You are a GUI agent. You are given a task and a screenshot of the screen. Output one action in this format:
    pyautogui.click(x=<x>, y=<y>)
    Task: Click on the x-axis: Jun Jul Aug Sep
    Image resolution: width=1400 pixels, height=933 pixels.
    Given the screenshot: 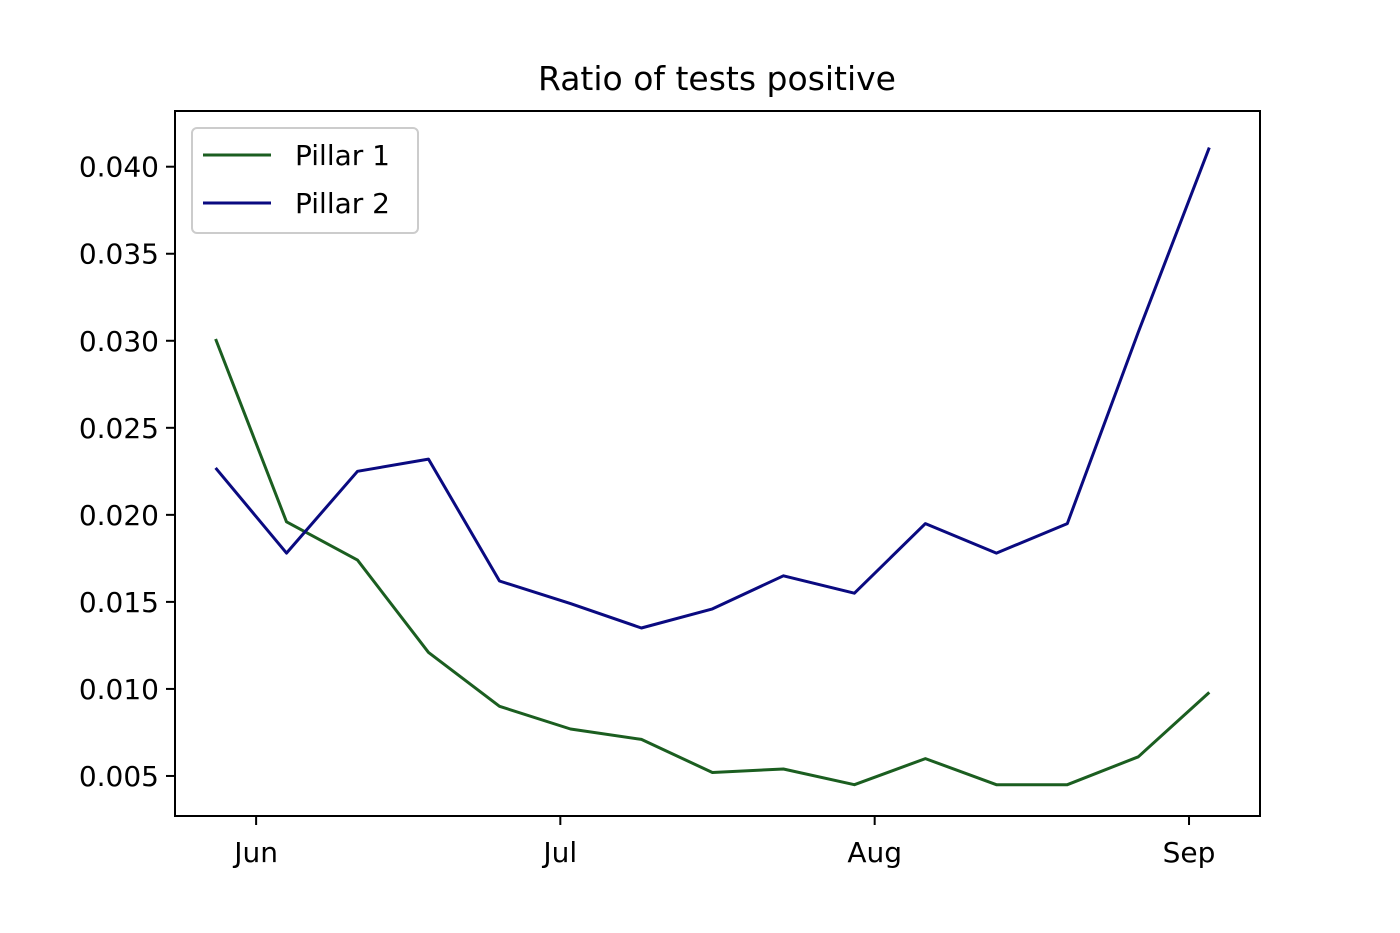 What is the action you would take?
    pyautogui.click(x=723, y=842)
    